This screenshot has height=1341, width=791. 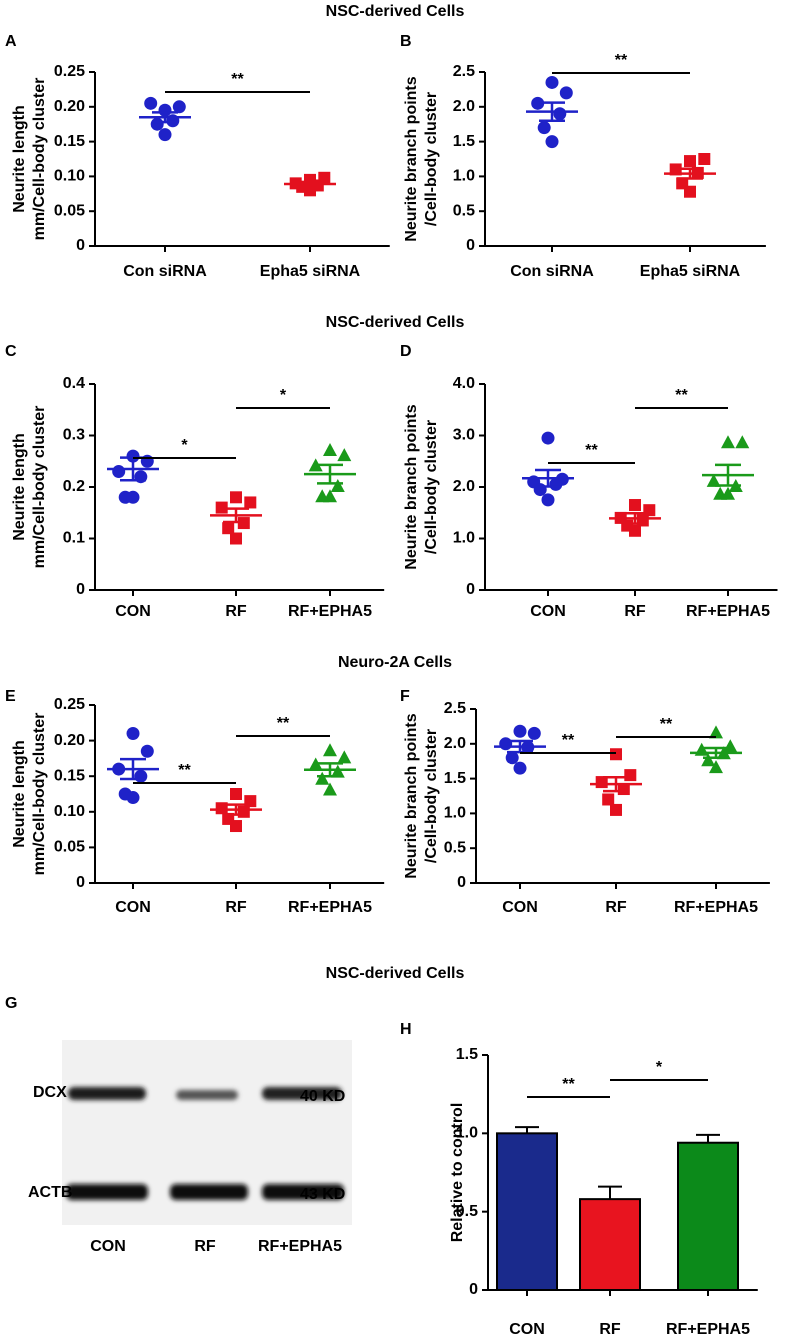 I want to click on panel-letter: E, so click(x=10, y=696).